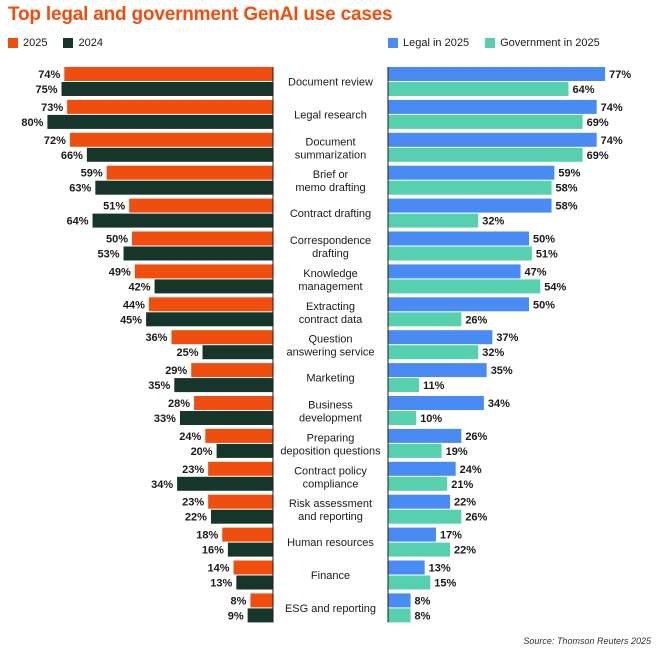 The image size is (659, 656). What do you see at coordinates (330, 451) in the screenshot?
I see `category-label: deposition questions` at bounding box center [330, 451].